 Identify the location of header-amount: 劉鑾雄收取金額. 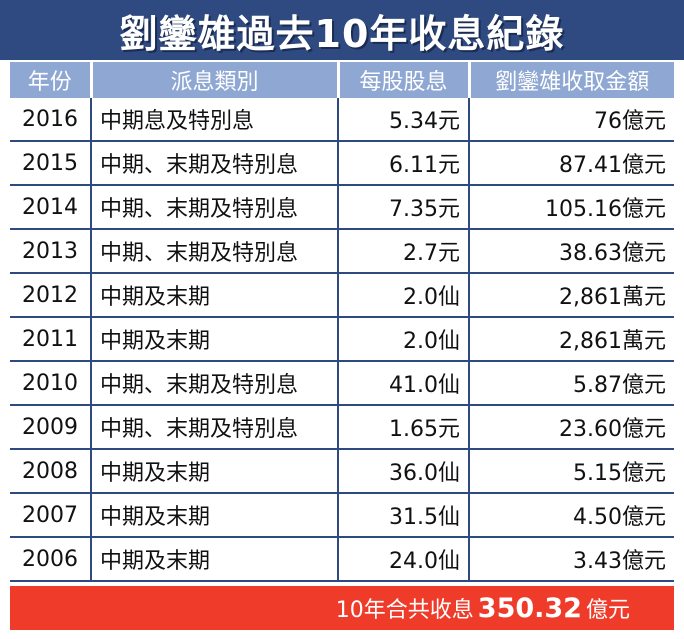
(570, 80).